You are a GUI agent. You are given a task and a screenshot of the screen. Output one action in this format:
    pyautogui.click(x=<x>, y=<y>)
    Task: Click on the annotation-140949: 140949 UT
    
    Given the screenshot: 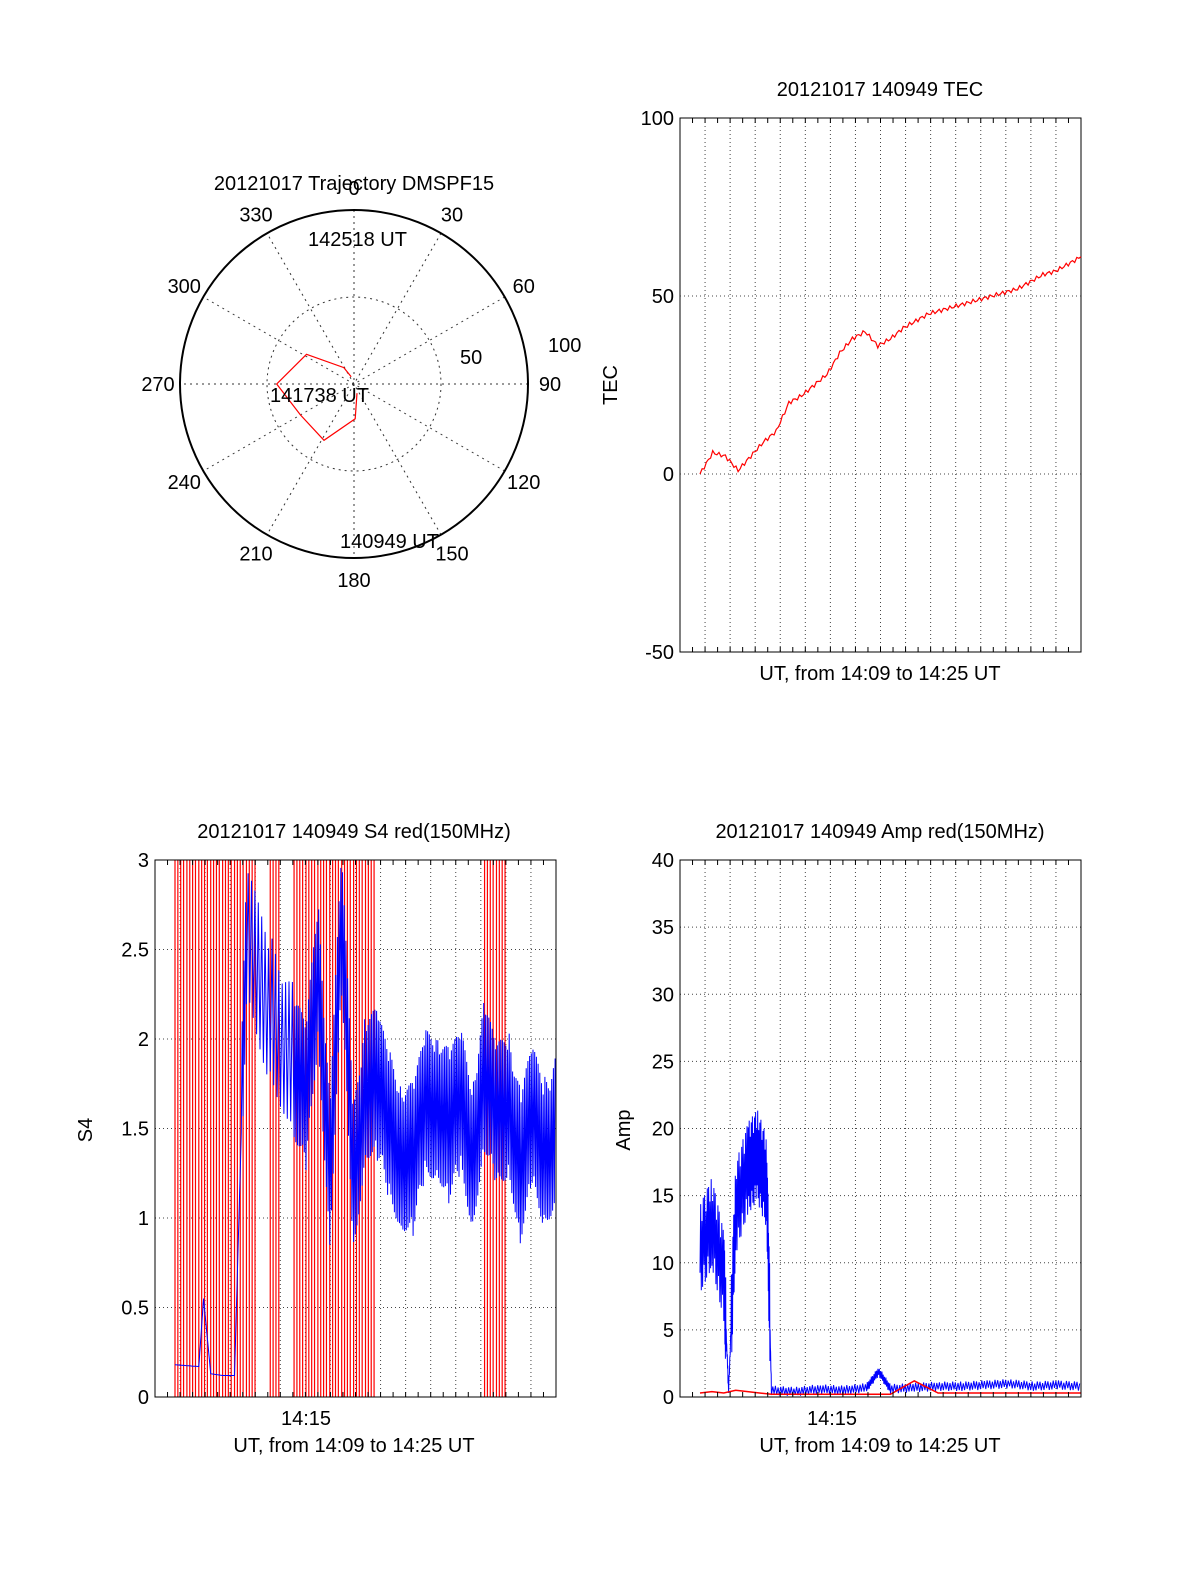 What is the action you would take?
    pyautogui.click(x=389, y=542)
    